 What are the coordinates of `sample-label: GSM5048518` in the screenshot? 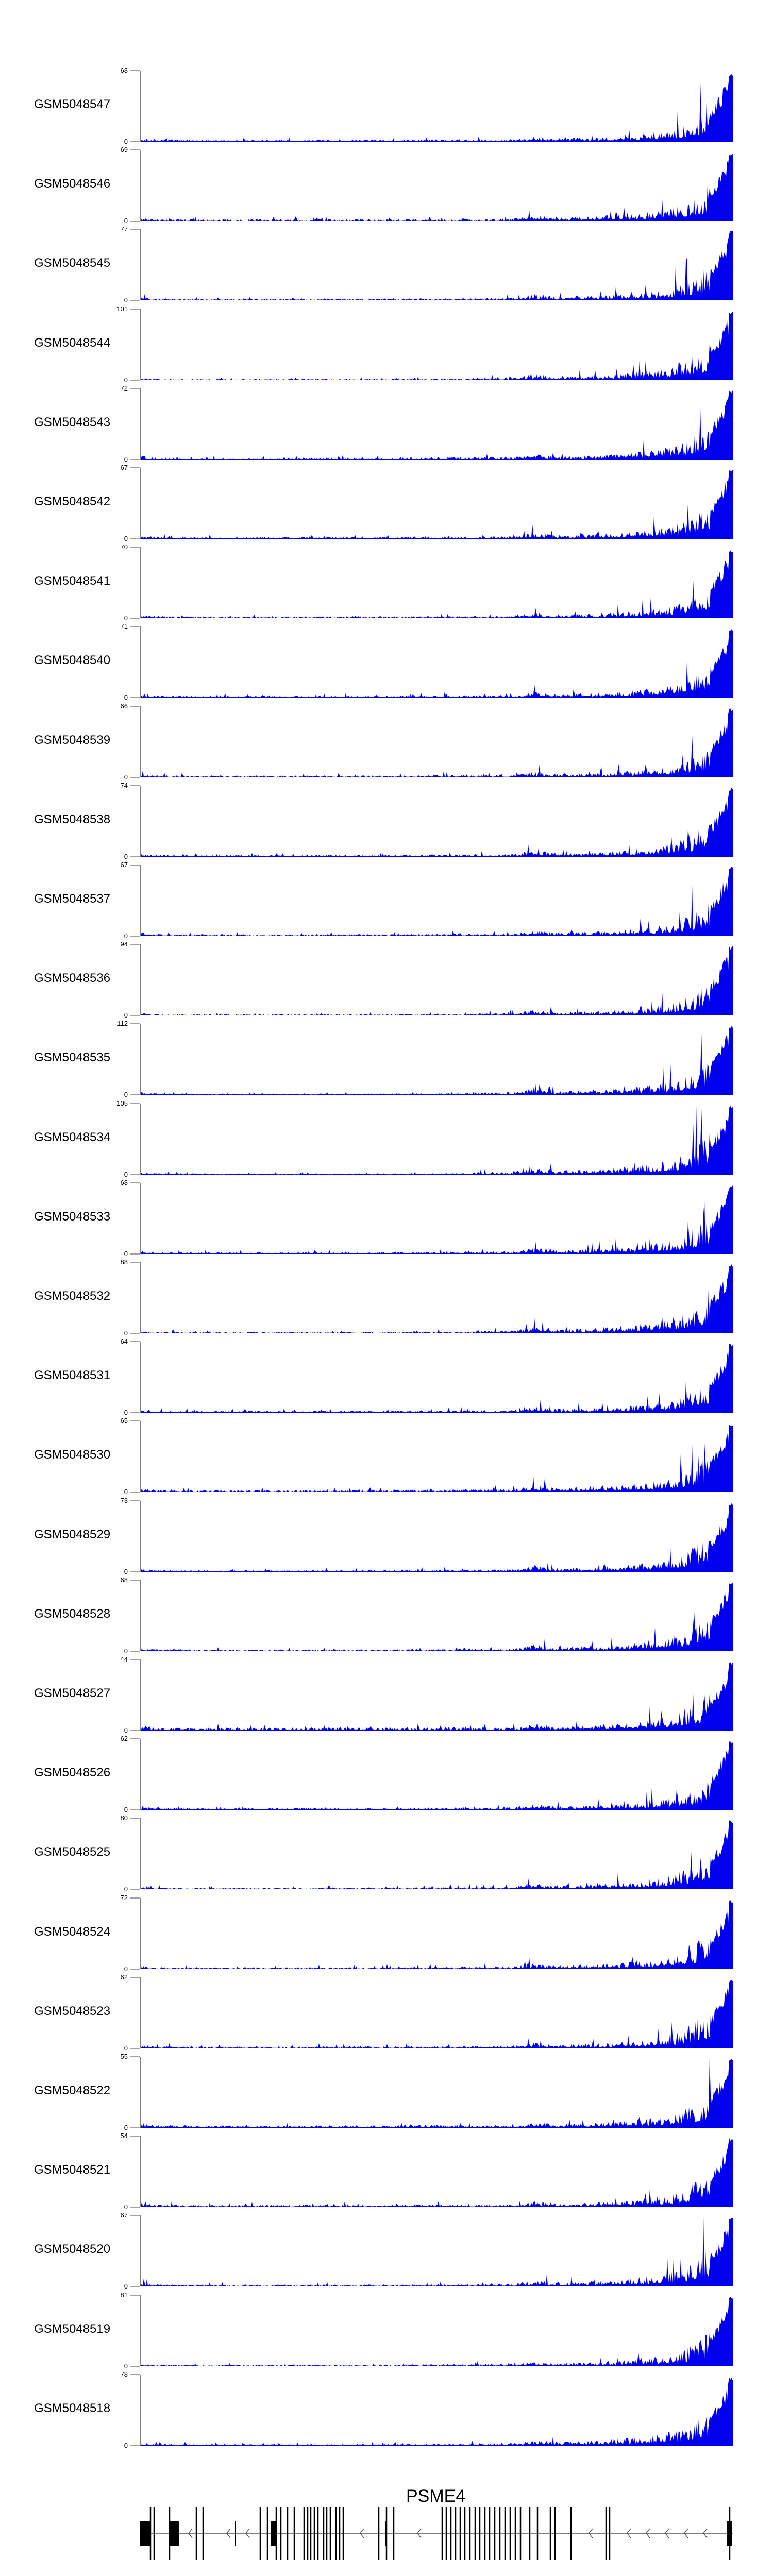 It's located at (72, 2408).